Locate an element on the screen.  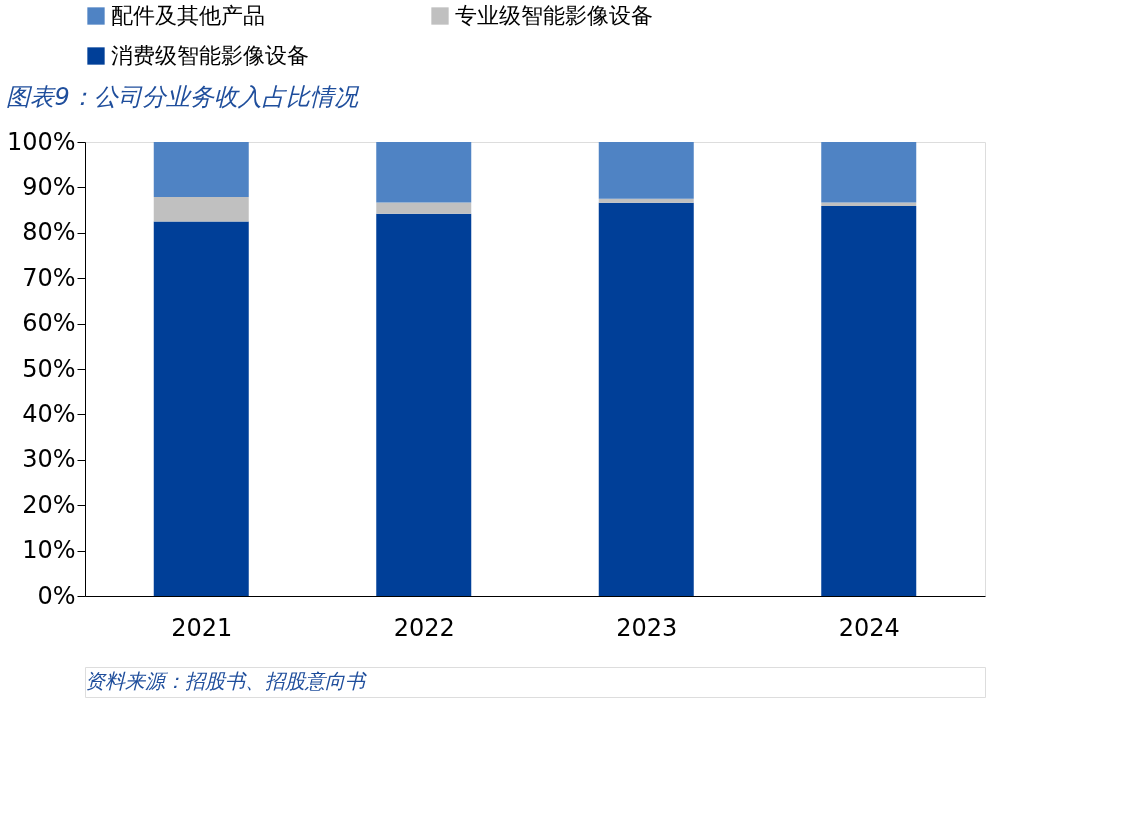
y-tick-label: 50% is located at coordinates (49, 368).